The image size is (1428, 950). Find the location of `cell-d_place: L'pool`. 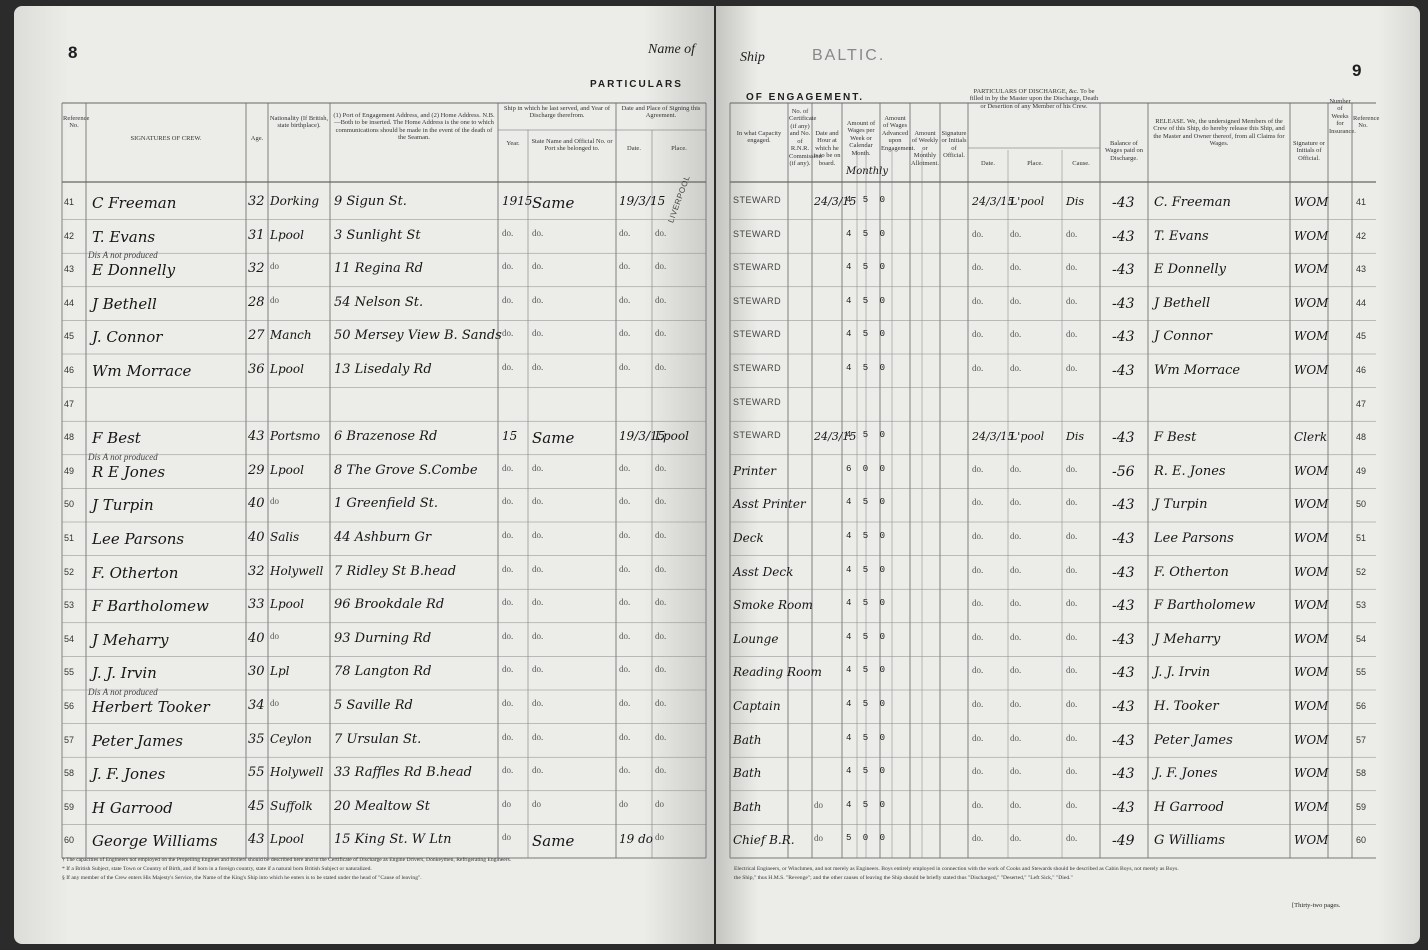

cell-d_place: L'pool is located at coordinates (1027, 437).